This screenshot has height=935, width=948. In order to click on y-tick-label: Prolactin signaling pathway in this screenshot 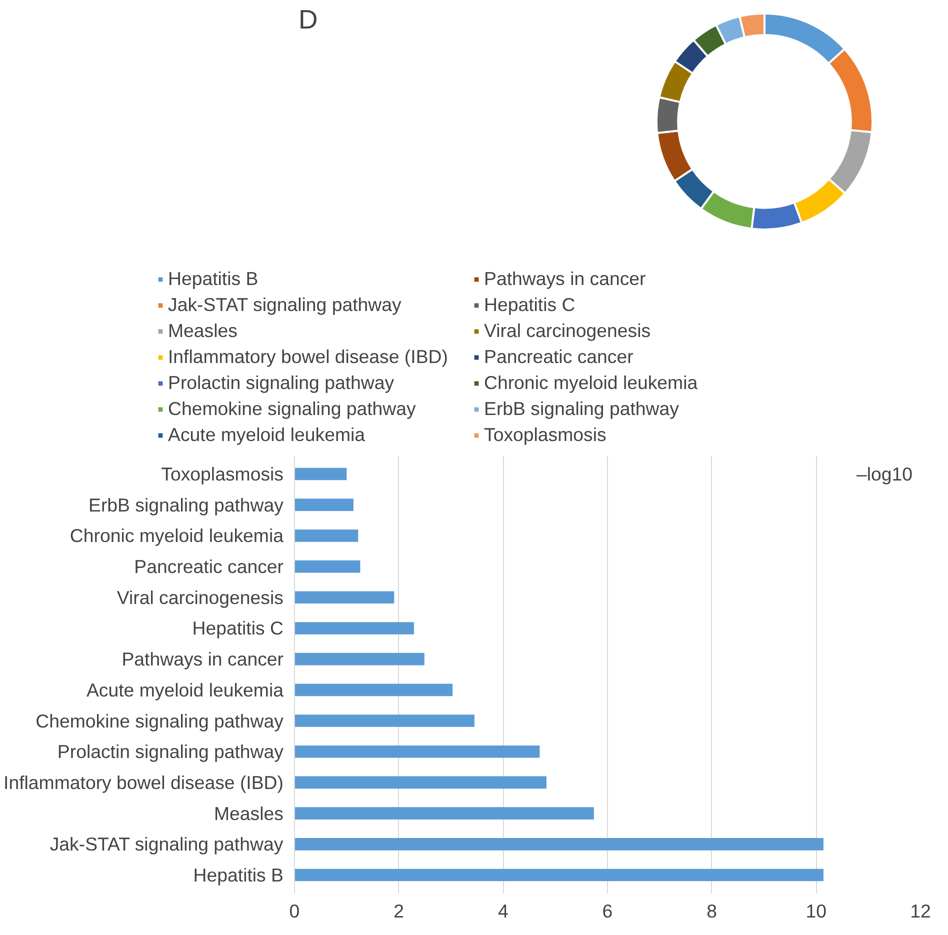, I will do `click(170, 751)`.